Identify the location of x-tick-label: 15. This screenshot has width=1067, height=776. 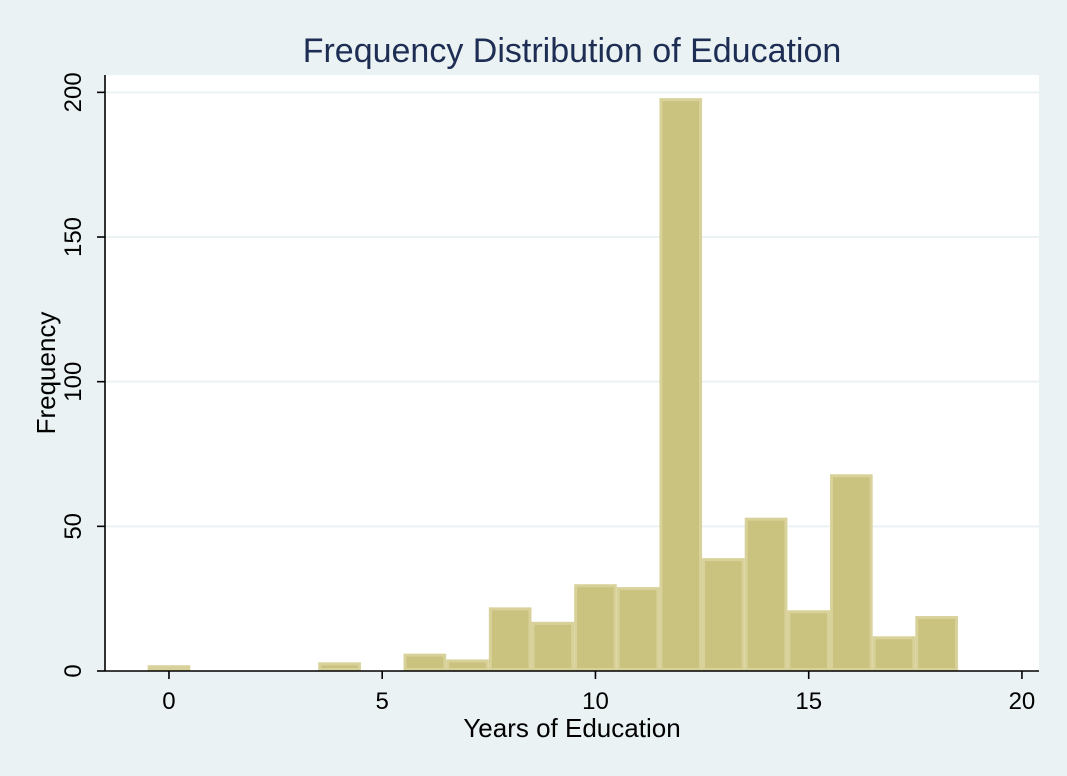
(808, 701).